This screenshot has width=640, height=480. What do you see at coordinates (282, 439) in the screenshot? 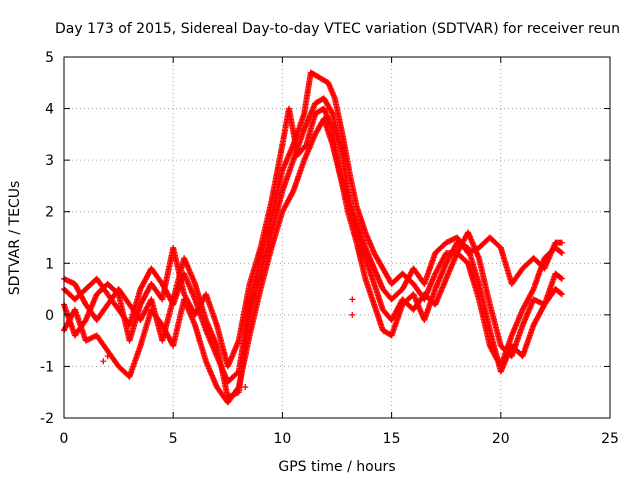
I see `x-tick-label: 10` at bounding box center [282, 439].